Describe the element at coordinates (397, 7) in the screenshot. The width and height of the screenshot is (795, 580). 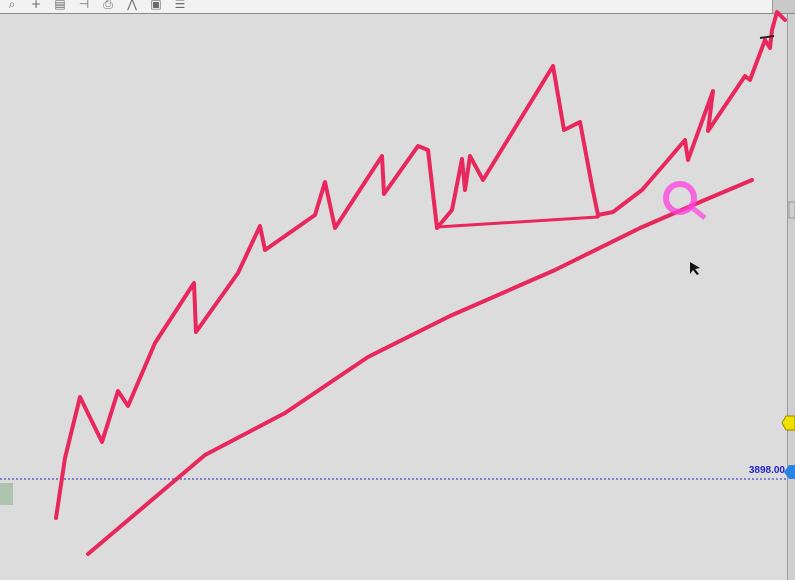
I see `chart-toolbar: ⌕ + ▤ ⊣ ⎙ ⋀ ▣ ☰` at that location.